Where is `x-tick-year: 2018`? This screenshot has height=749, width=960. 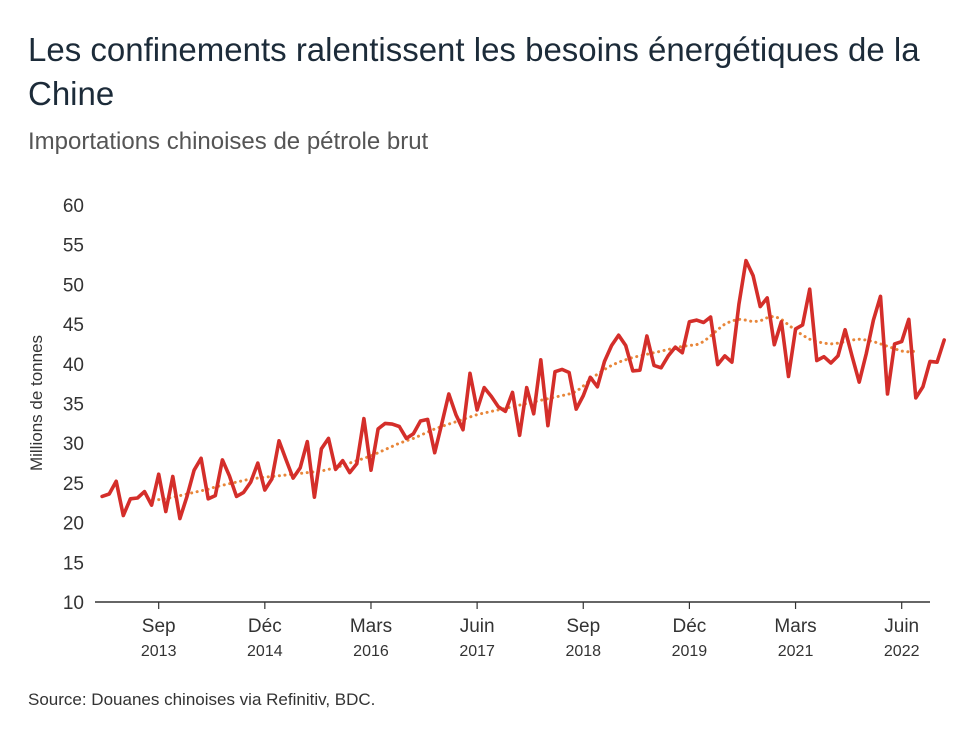
x-tick-year: 2018 is located at coordinates (583, 651).